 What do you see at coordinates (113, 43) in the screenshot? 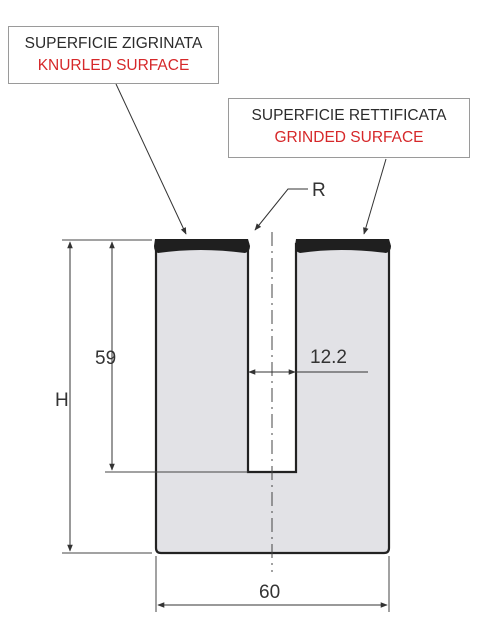
I see `knurled-label-it: SUPERFICIE ZIGRINATA` at bounding box center [113, 43].